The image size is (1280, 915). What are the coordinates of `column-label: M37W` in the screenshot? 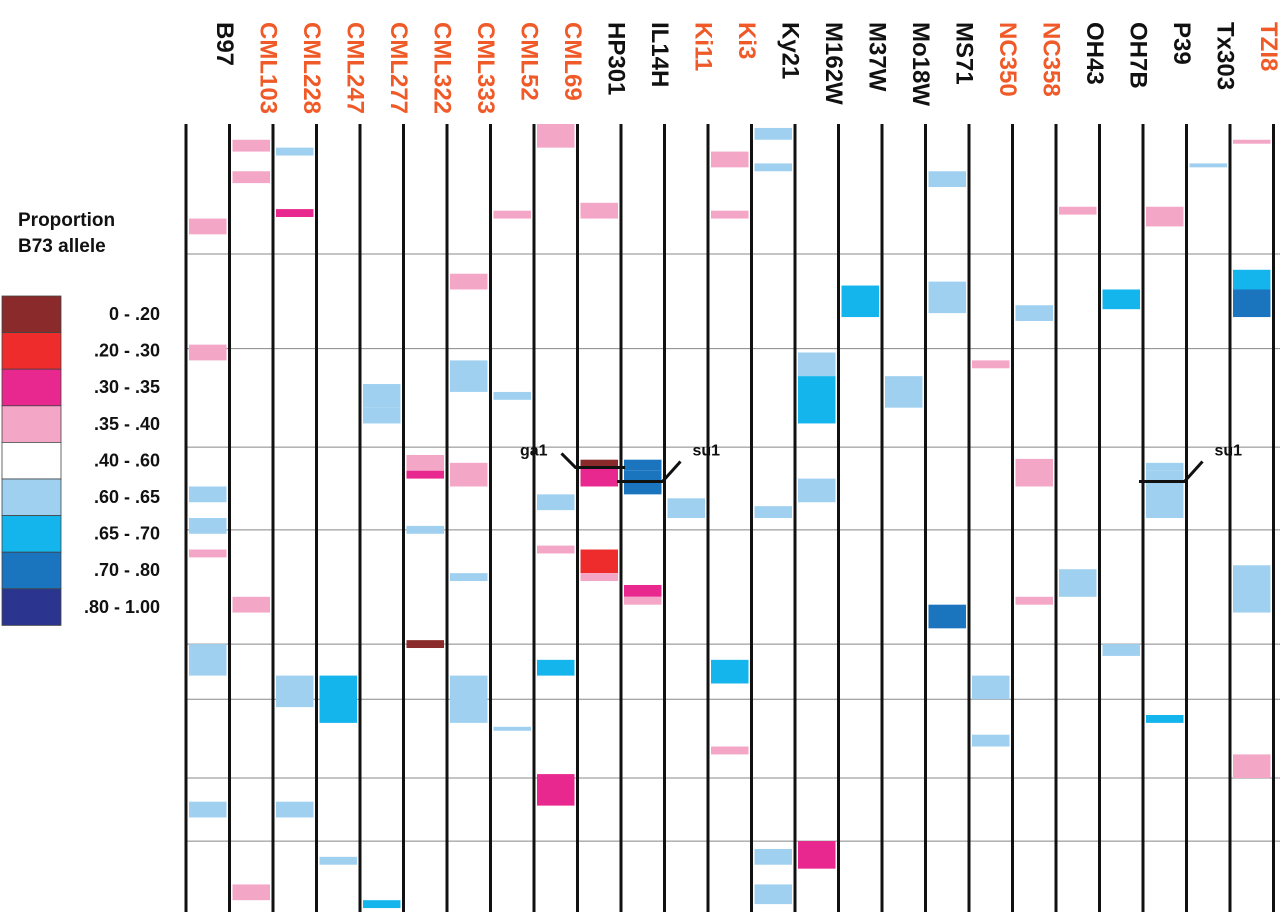 It's located at (876, 57).